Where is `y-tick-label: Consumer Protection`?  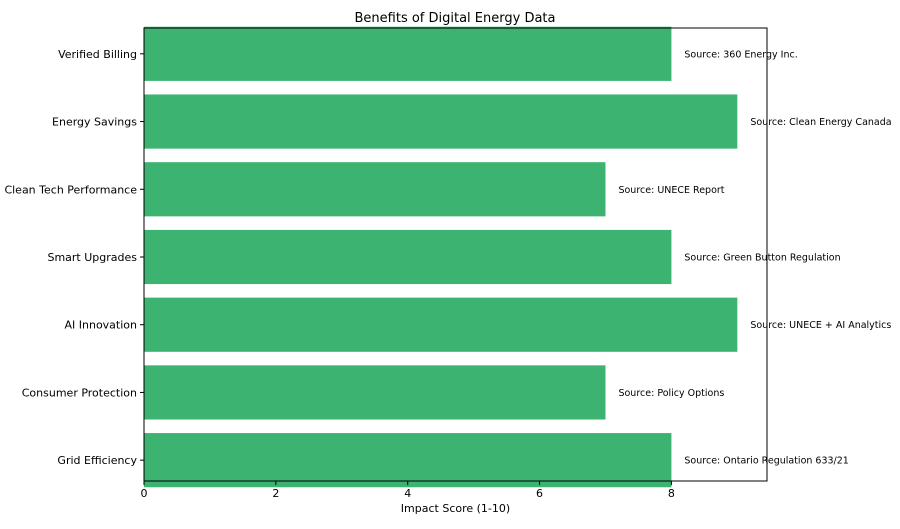 y-tick-label: Consumer Protection is located at coordinates (79, 392).